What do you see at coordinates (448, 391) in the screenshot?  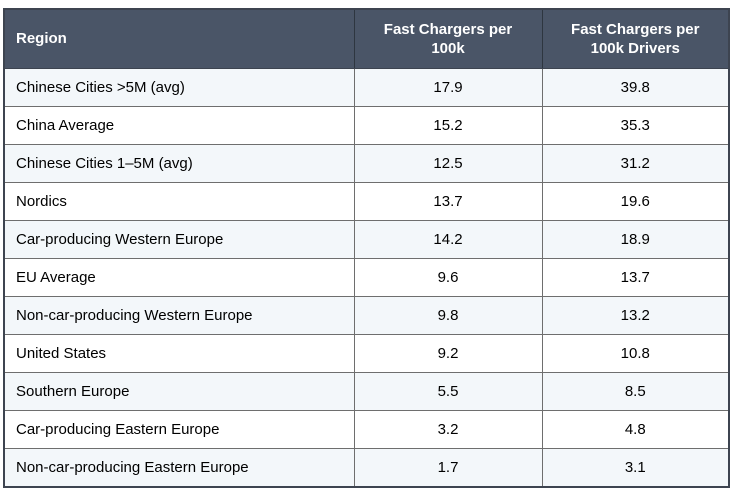 I see `per-100k-cell: 5.5` at bounding box center [448, 391].